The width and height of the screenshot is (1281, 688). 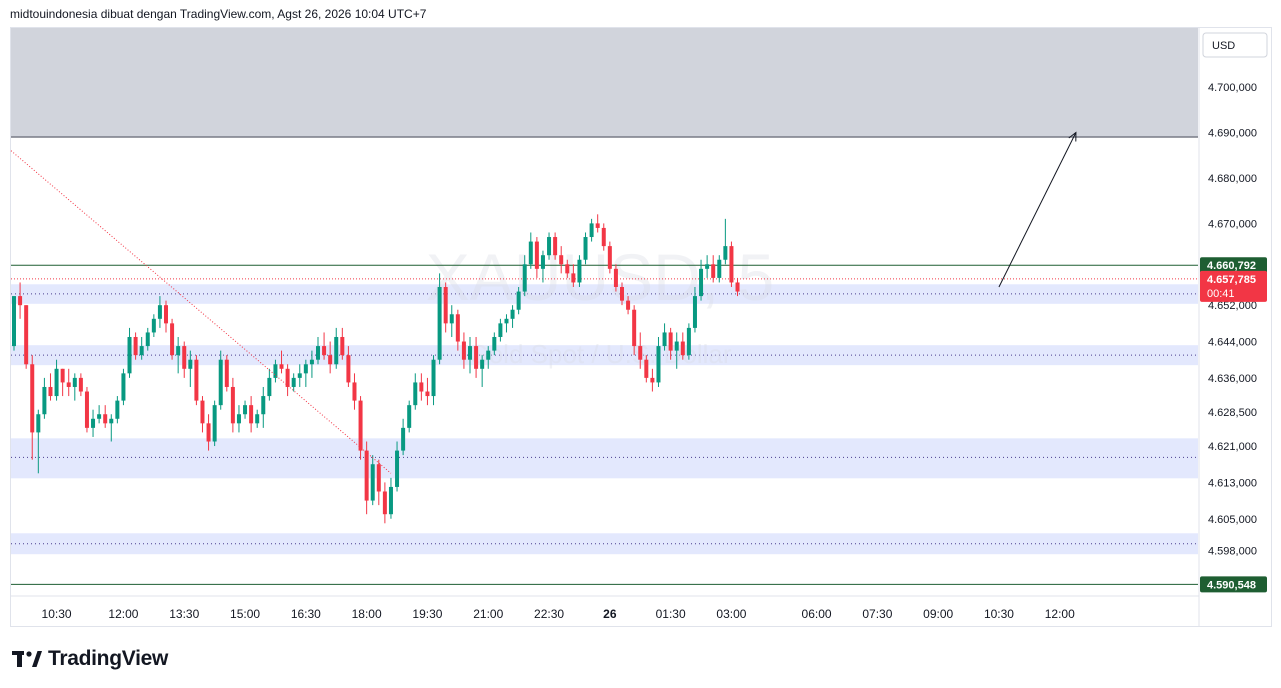 What do you see at coordinates (1232, 224) in the screenshot?
I see `price-tick-label: 4.670,000` at bounding box center [1232, 224].